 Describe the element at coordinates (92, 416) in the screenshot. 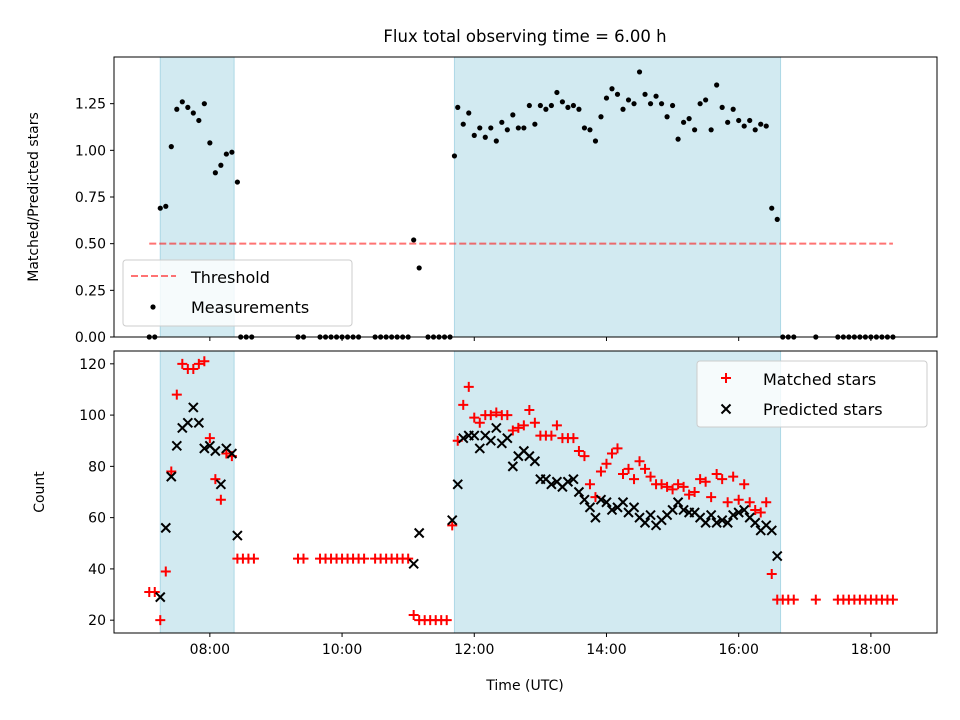

I see `bottom-y-tick-label: 100` at that location.